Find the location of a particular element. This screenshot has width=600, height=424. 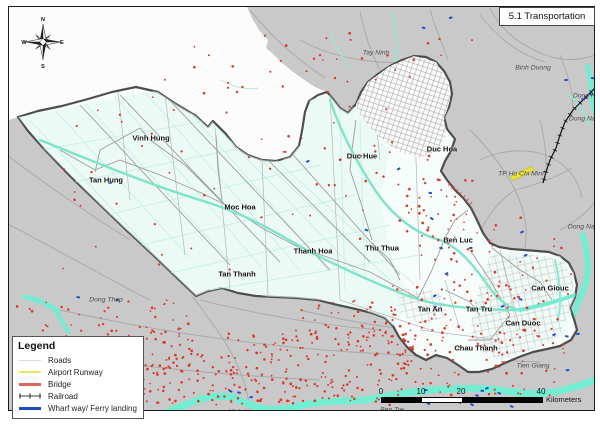

legend-item-railroad: Railroad is located at coordinates (78, 396).